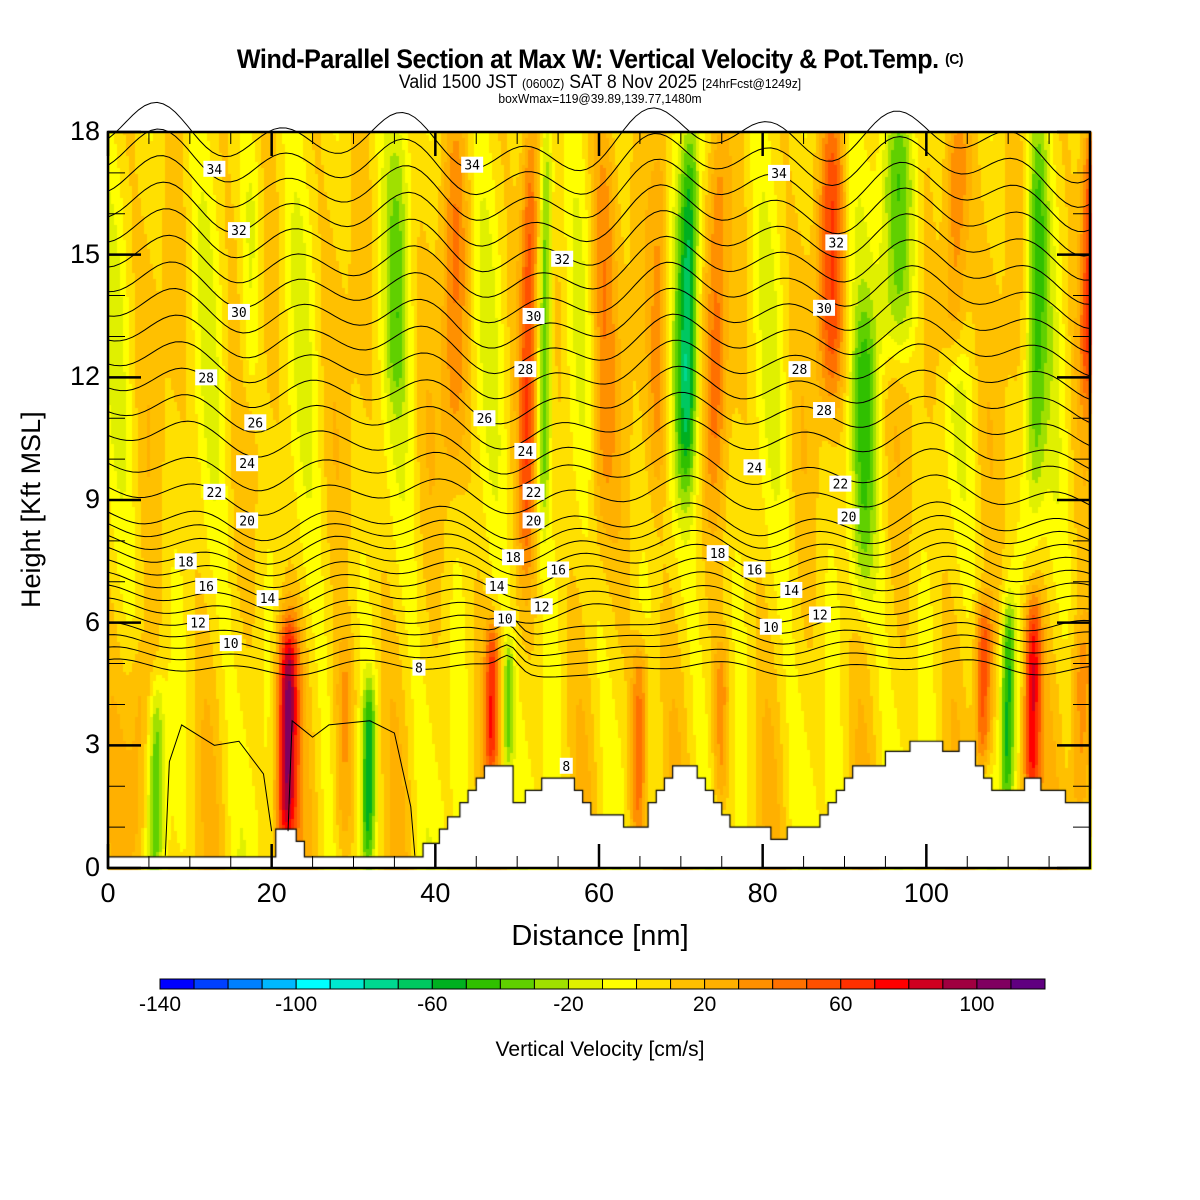  What do you see at coordinates (432, 1004) in the screenshot?
I see `colorbar-tick-label: -60` at bounding box center [432, 1004].